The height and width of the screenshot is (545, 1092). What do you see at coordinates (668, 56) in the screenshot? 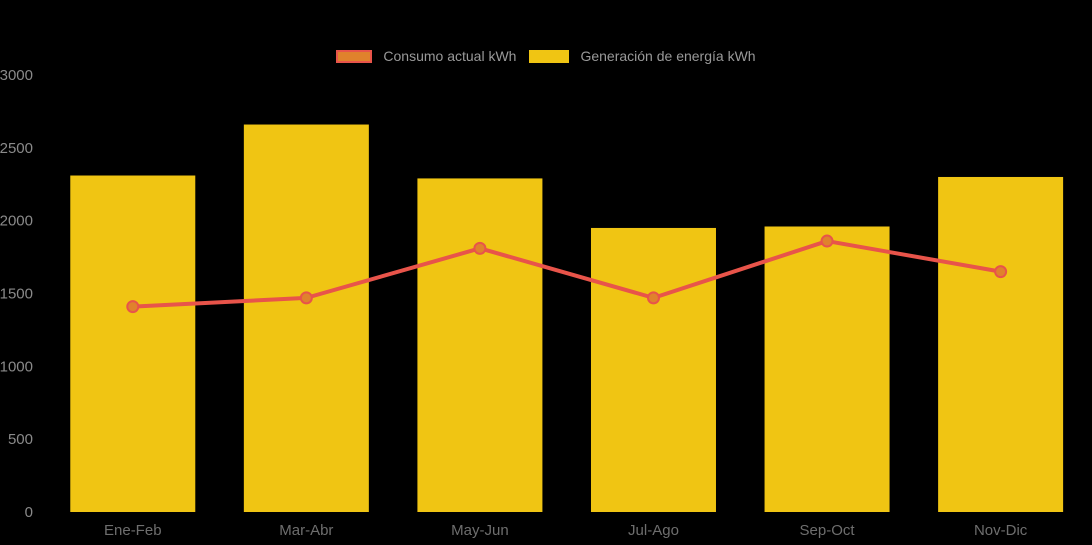
I see `legend-label-generacion-energia: Generación de energía kWh` at bounding box center [668, 56].